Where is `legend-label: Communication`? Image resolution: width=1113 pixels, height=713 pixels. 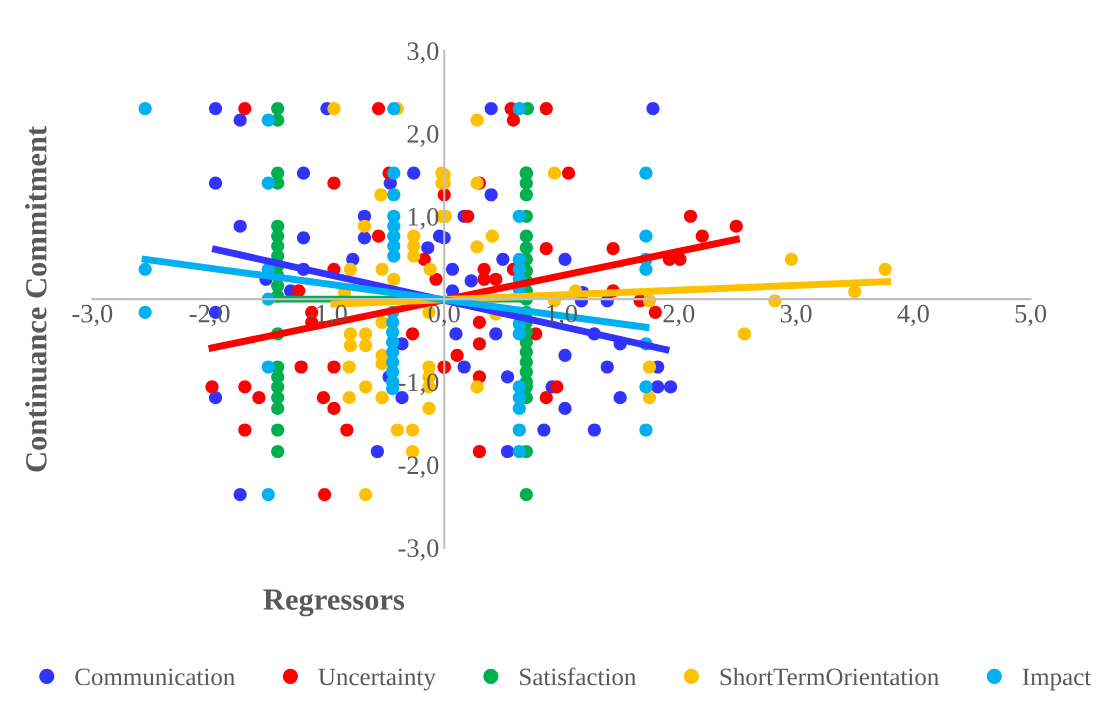 legend-label: Communication is located at coordinates (155, 677).